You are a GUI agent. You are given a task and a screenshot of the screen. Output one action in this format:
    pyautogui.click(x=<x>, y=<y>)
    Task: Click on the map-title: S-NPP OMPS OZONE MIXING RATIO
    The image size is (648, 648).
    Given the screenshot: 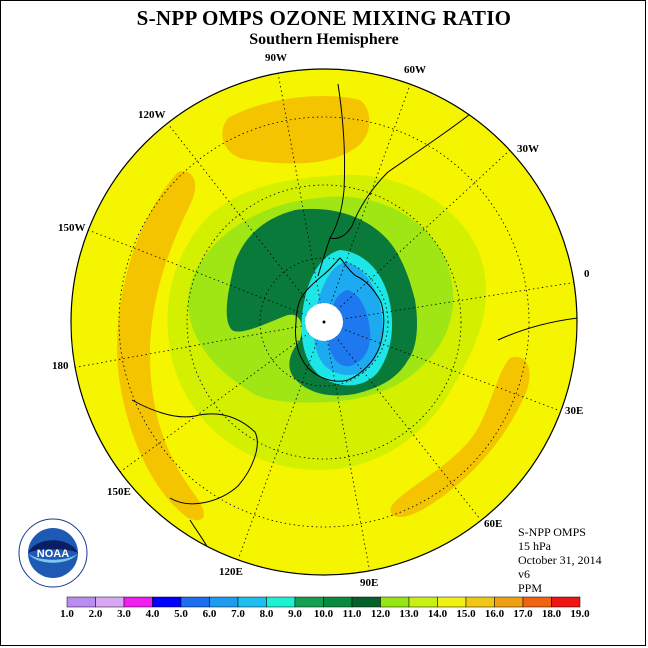 What is the action you would take?
    pyautogui.click(x=324, y=18)
    